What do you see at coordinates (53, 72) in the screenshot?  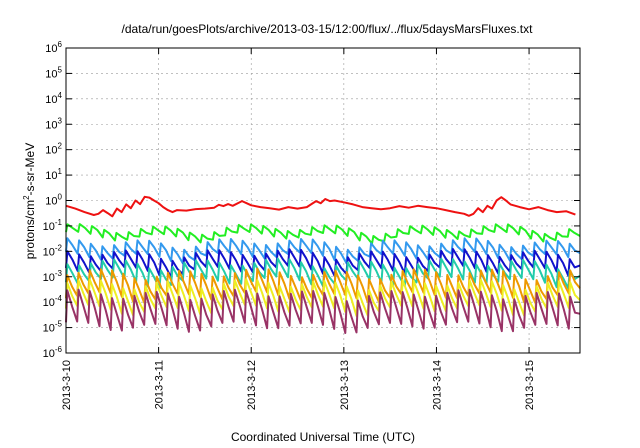 I see `y-tick-label: 10⁵` at bounding box center [53, 72].